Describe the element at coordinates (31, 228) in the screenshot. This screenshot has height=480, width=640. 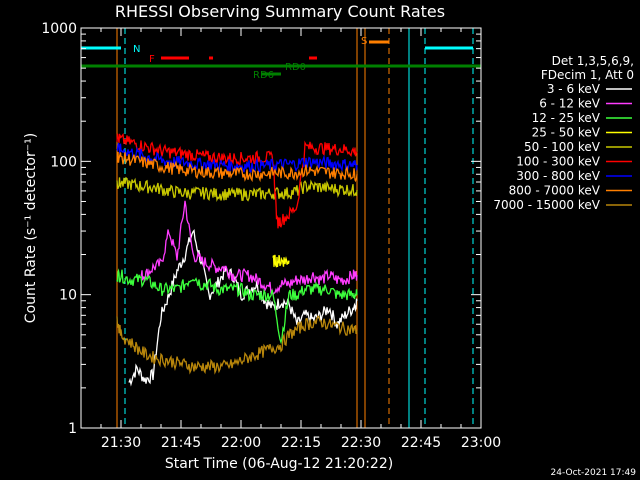
I see `y-axis-label: Count Rate (s⁻¹ detector⁻¹)` at that location.